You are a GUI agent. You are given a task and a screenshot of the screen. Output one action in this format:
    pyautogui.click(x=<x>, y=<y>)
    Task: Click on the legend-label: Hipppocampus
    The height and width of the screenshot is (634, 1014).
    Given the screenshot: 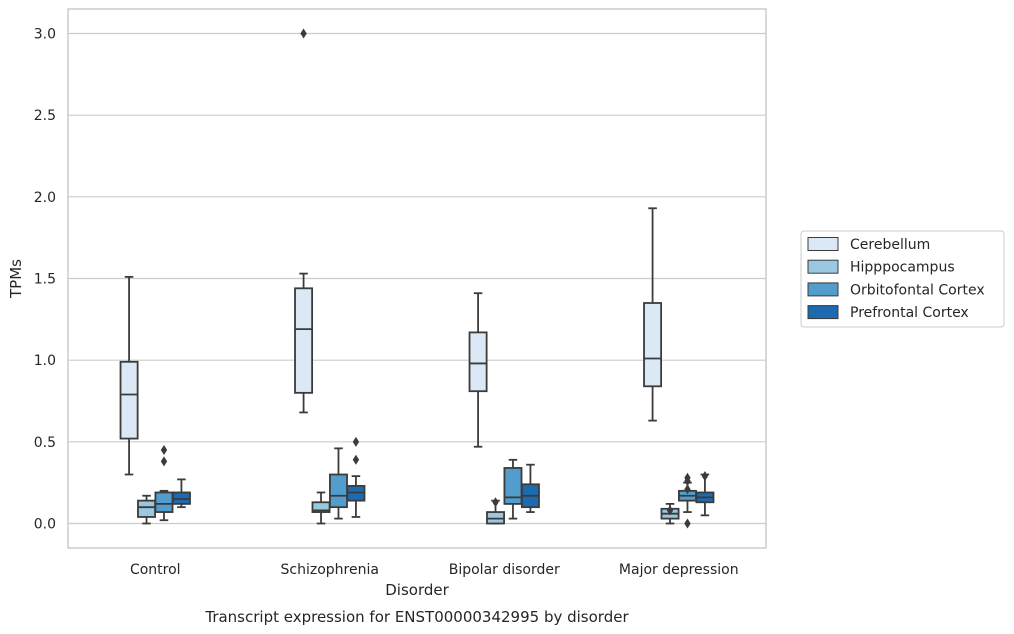 What is the action you would take?
    pyautogui.click(x=902, y=268)
    